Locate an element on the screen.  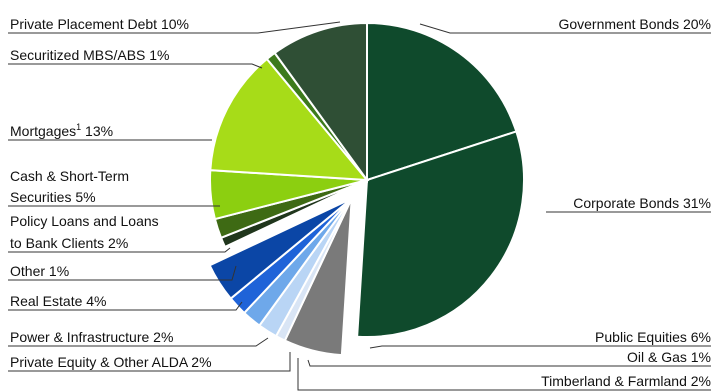
label-public-equities: Public Equities 6% is located at coordinates (653, 337).